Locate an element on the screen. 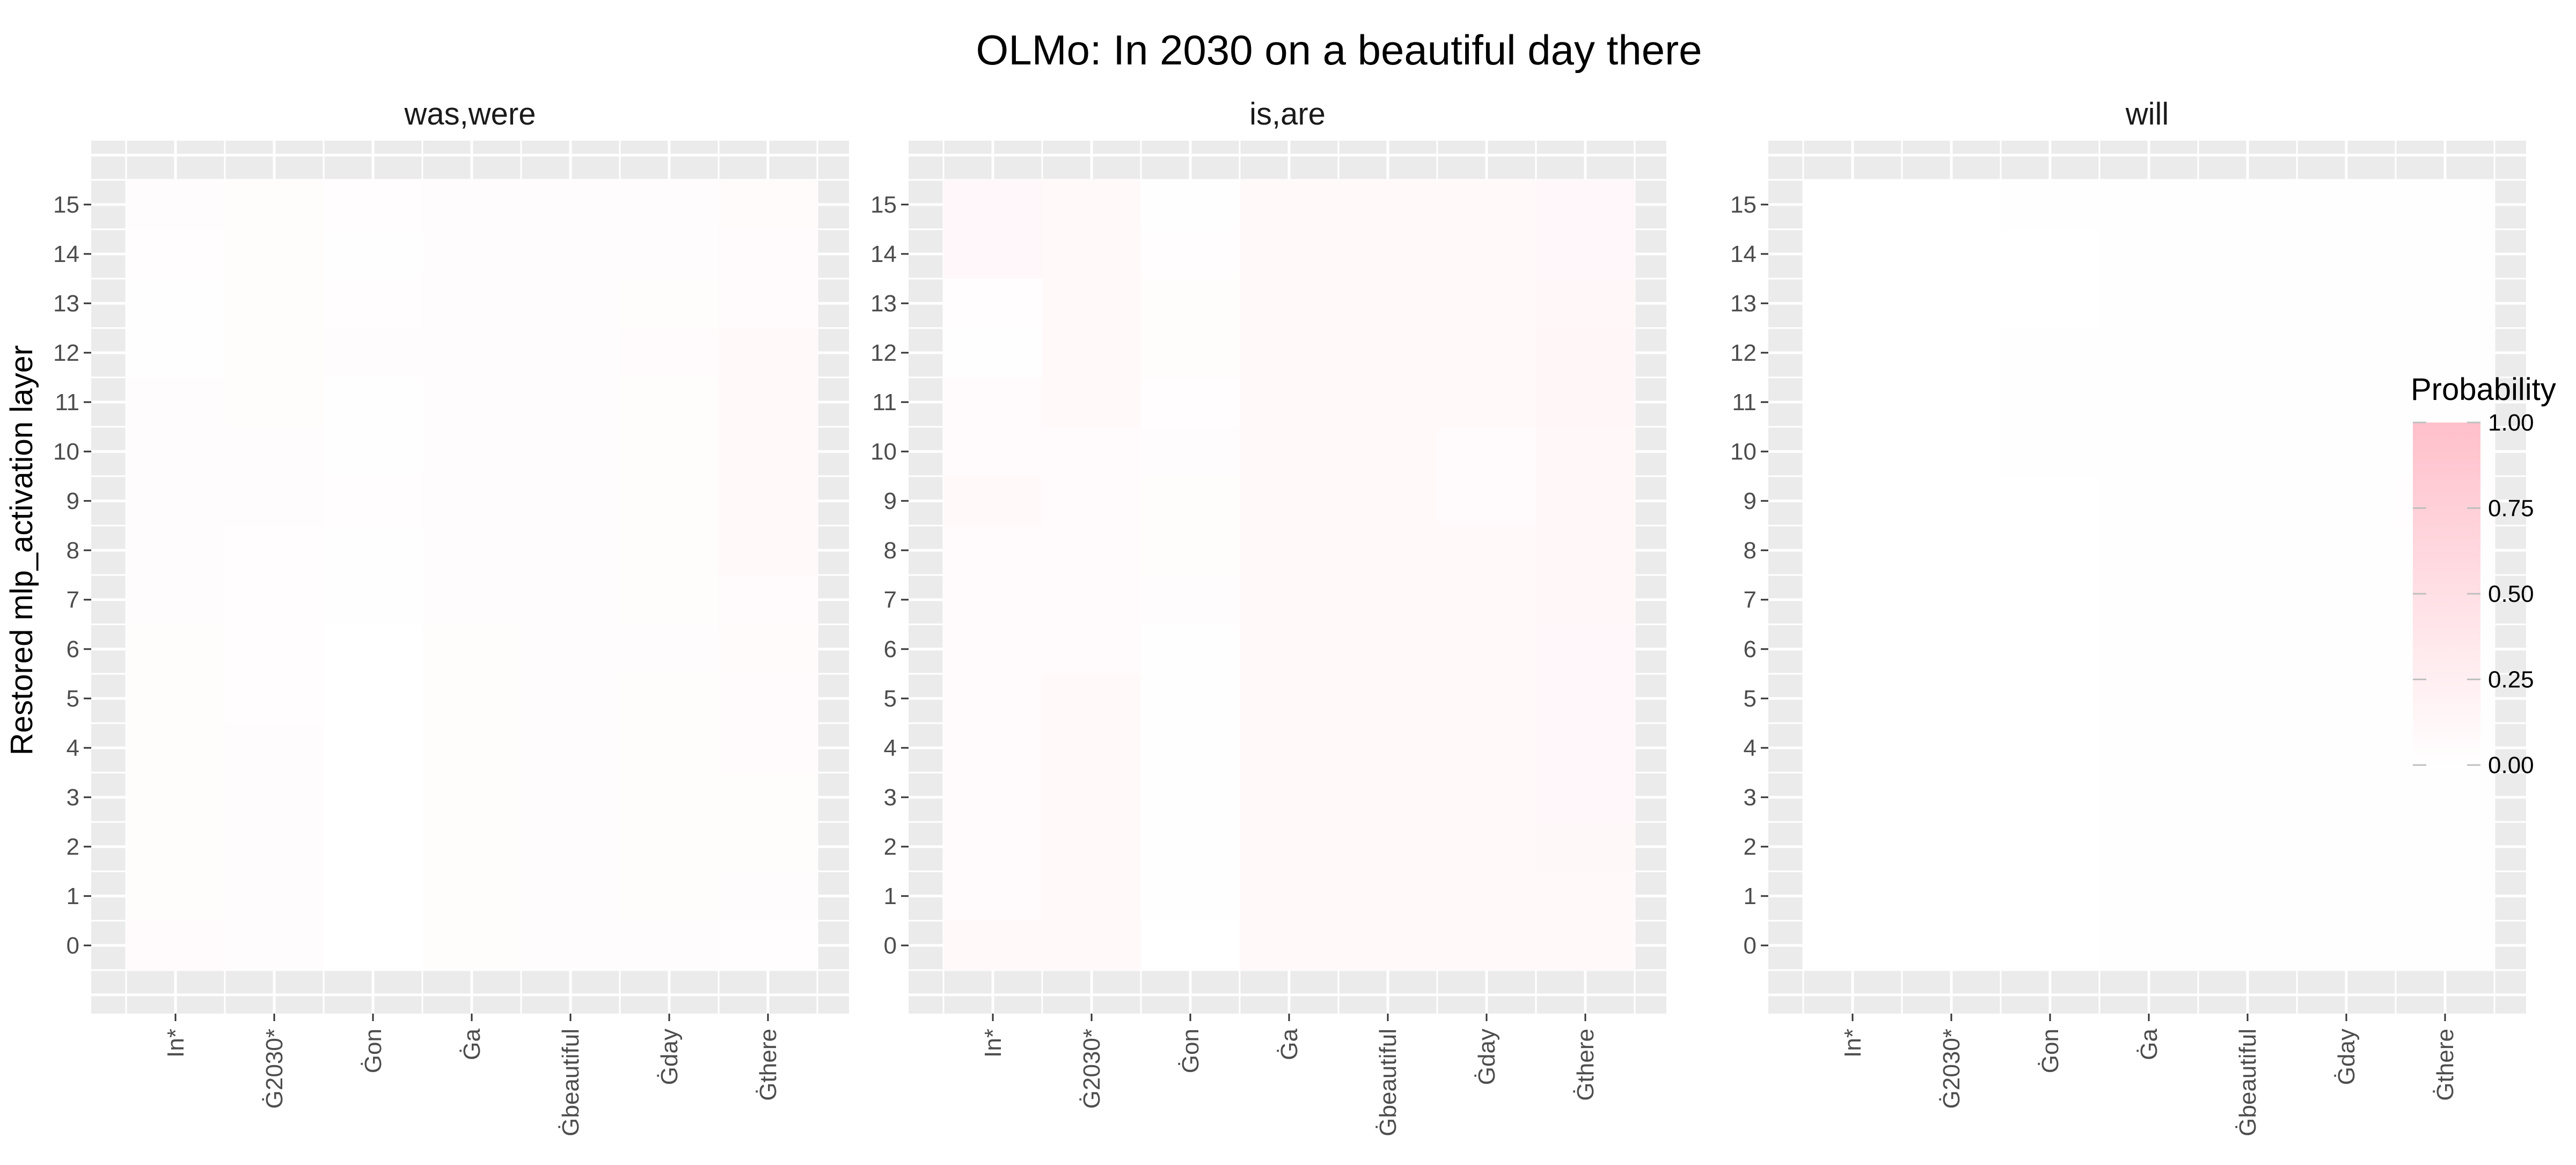 Image resolution: width=2576 pixels, height=1165 pixels. x-tick-label: In* is located at coordinates (1853, 1043).